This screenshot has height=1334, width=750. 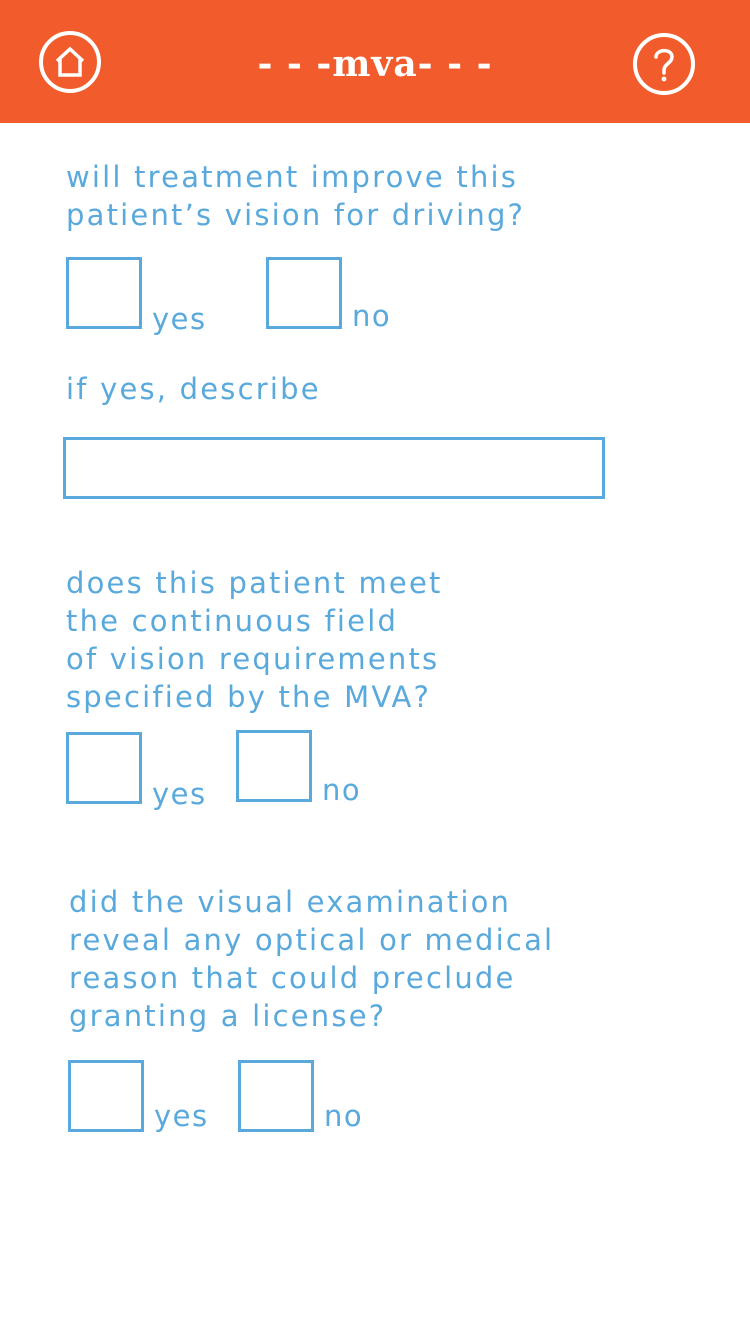 What do you see at coordinates (342, 790) in the screenshot?
I see `q2-no-label: no` at bounding box center [342, 790].